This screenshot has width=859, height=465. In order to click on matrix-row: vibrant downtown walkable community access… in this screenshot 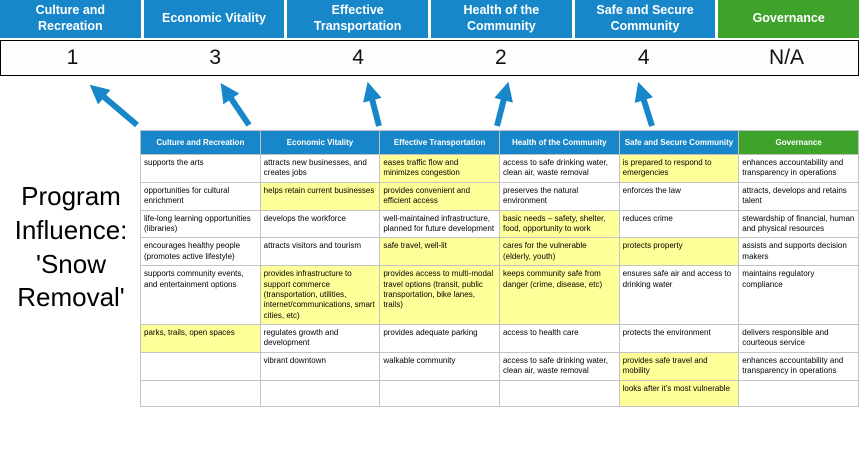, I will do `click(499, 366)`.